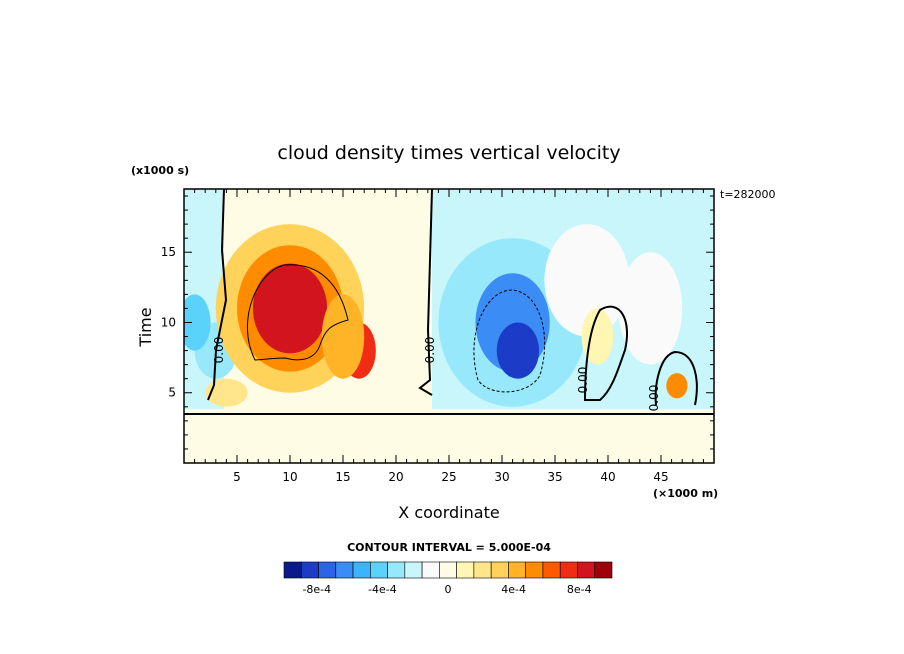 This screenshot has width=904, height=654. What do you see at coordinates (168, 252) in the screenshot?
I see `y-tick-label-15: 15` at bounding box center [168, 252].